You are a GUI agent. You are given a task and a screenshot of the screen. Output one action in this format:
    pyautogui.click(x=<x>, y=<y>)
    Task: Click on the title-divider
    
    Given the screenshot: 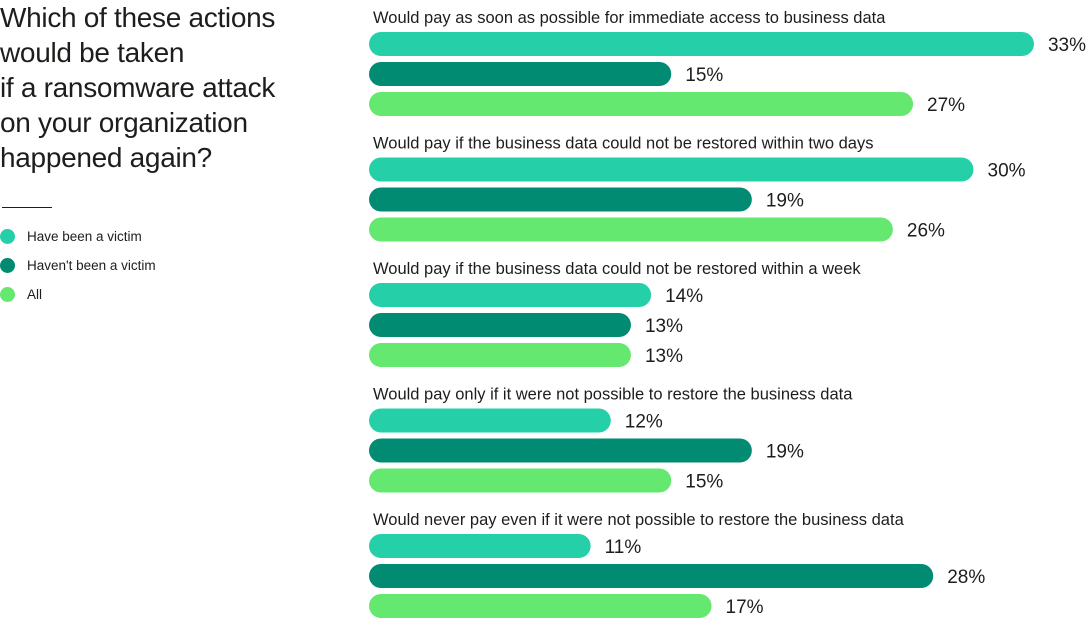 What is the action you would take?
    pyautogui.click(x=27, y=207)
    